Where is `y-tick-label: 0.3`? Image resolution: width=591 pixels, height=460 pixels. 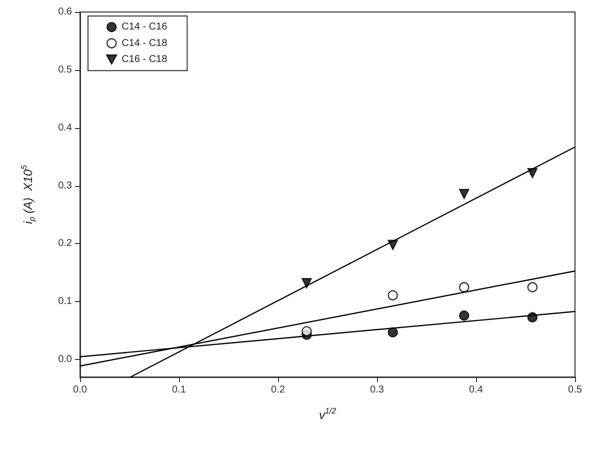 y-tick-label: 0.3 is located at coordinates (65, 186).